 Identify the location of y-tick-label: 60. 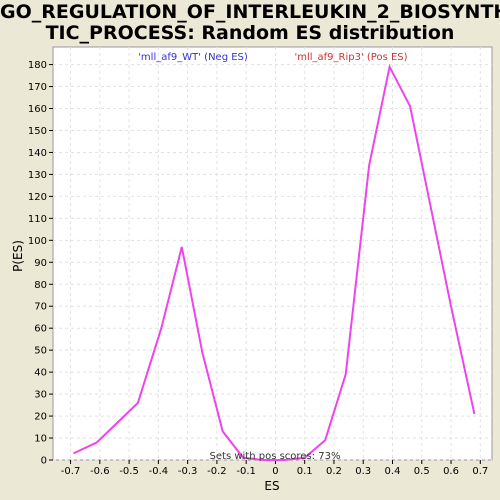
(40, 329).